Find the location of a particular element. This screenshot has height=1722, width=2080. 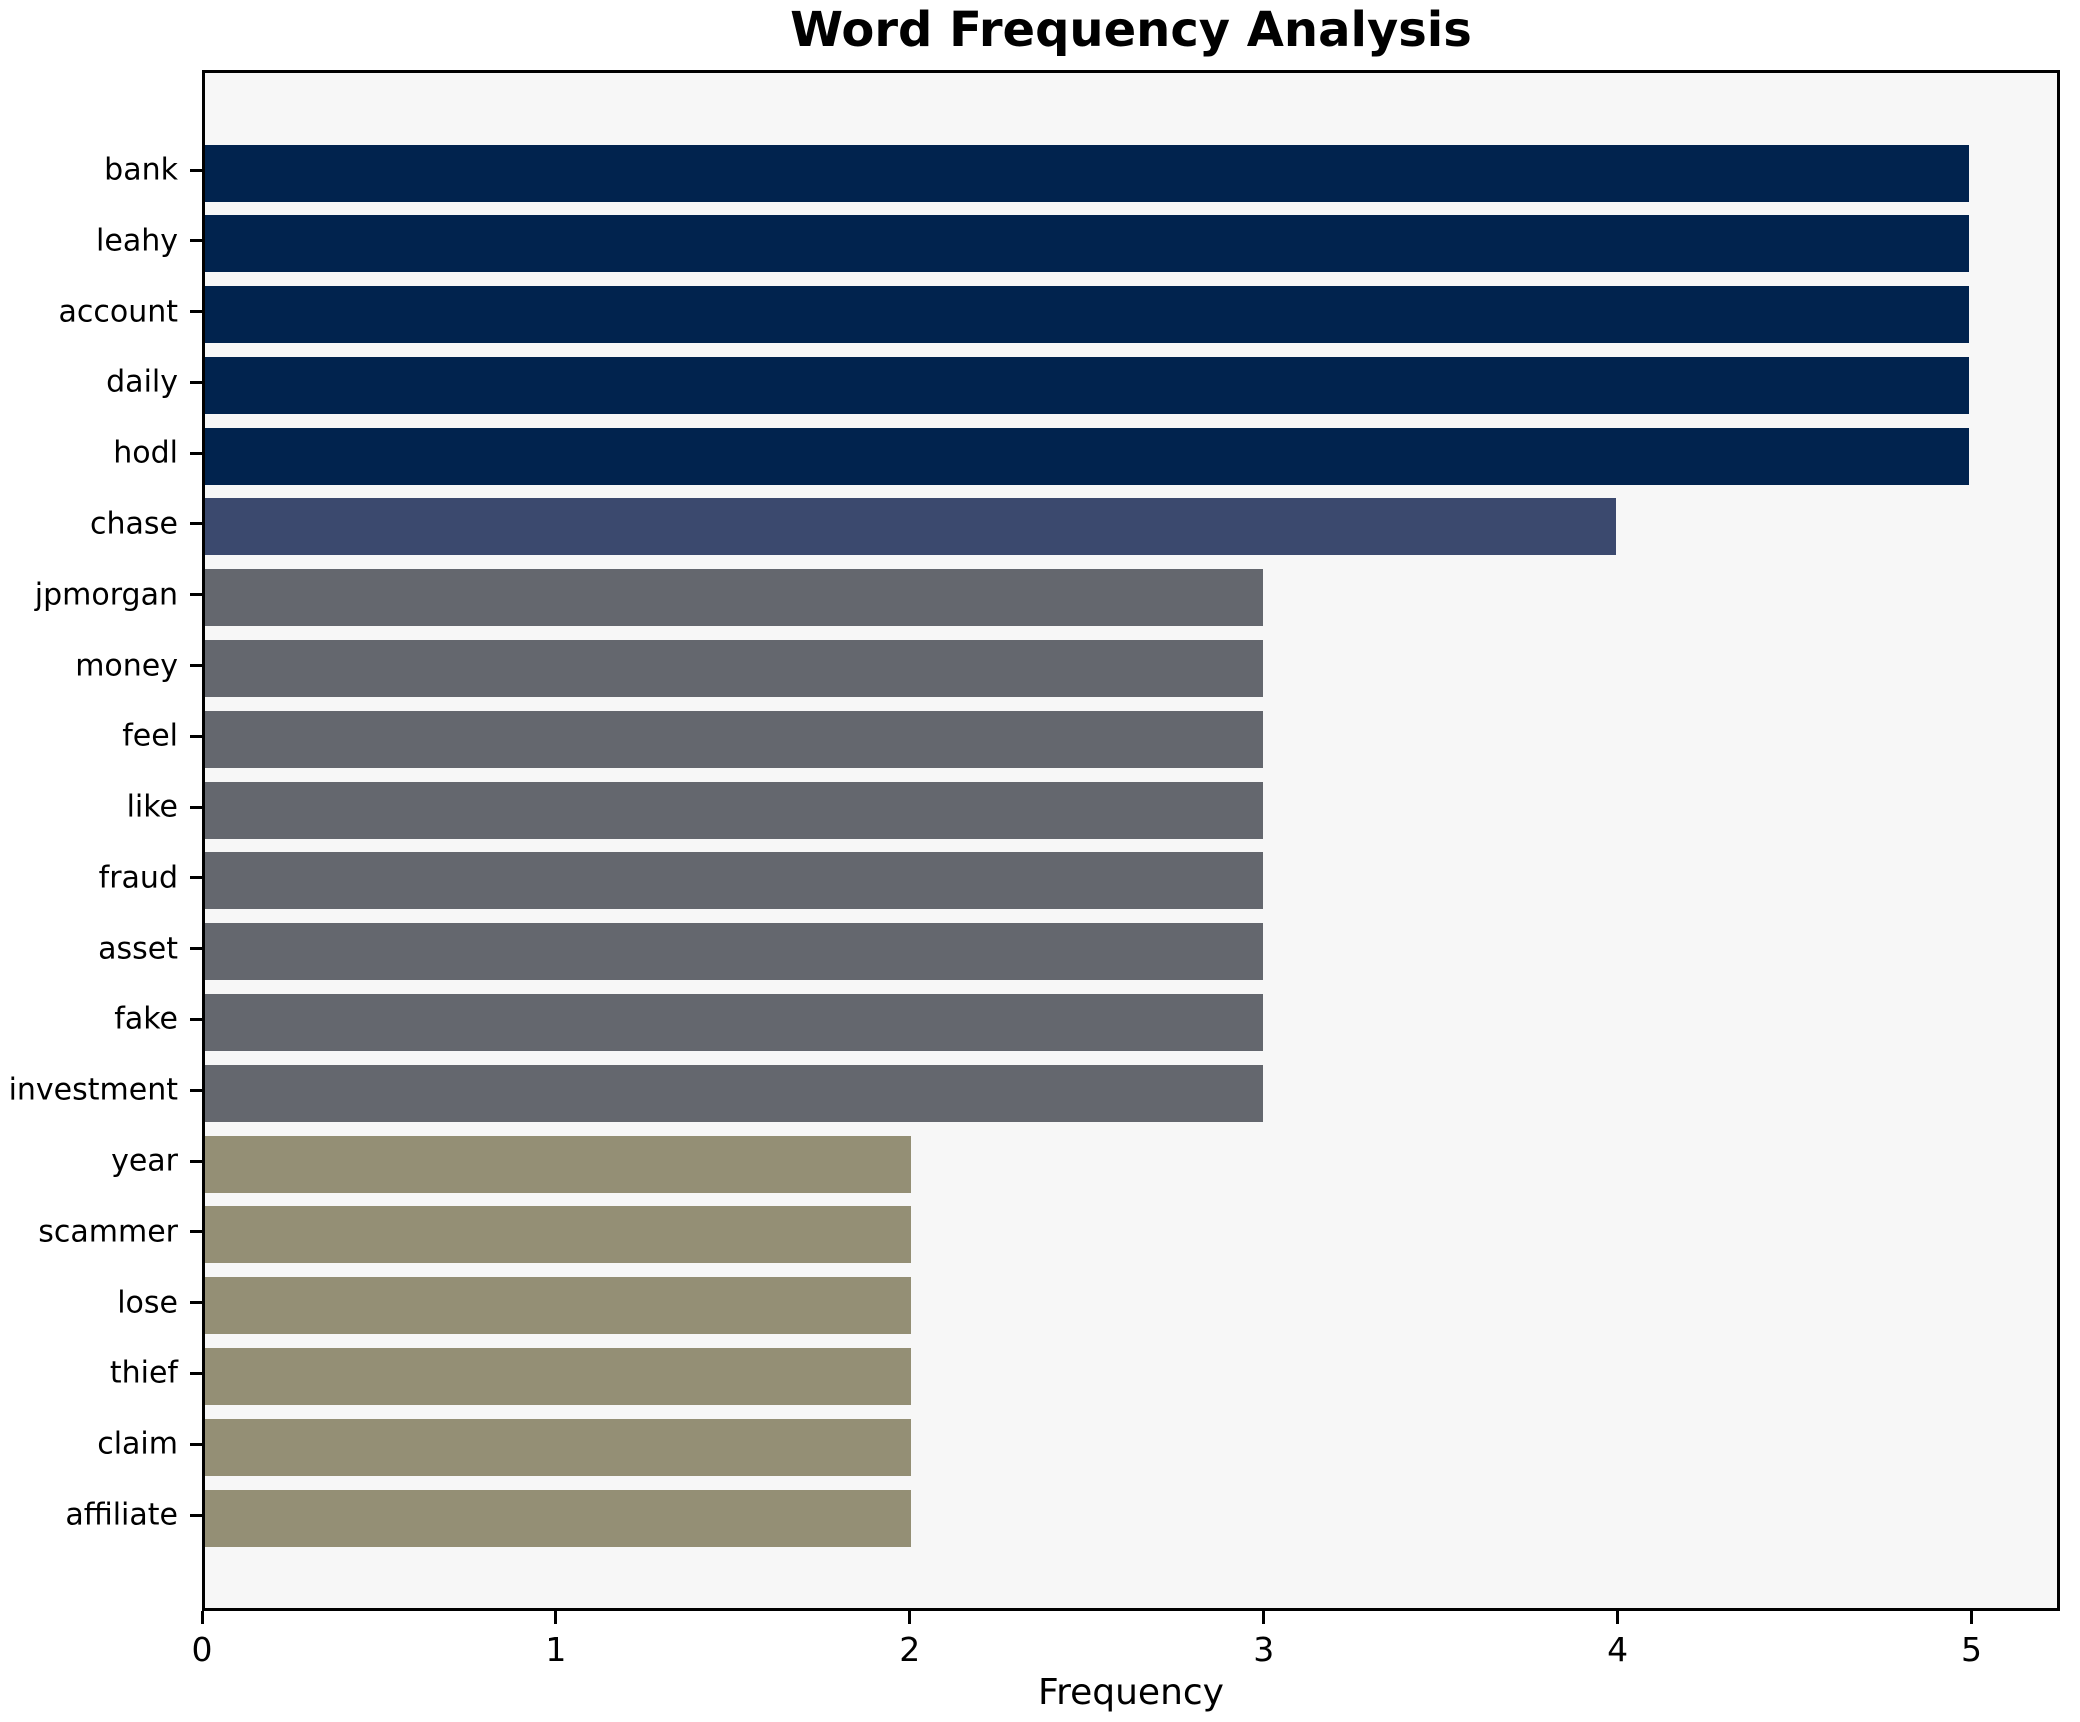

y-tick-label-scammer: scammer is located at coordinates (108, 1232).